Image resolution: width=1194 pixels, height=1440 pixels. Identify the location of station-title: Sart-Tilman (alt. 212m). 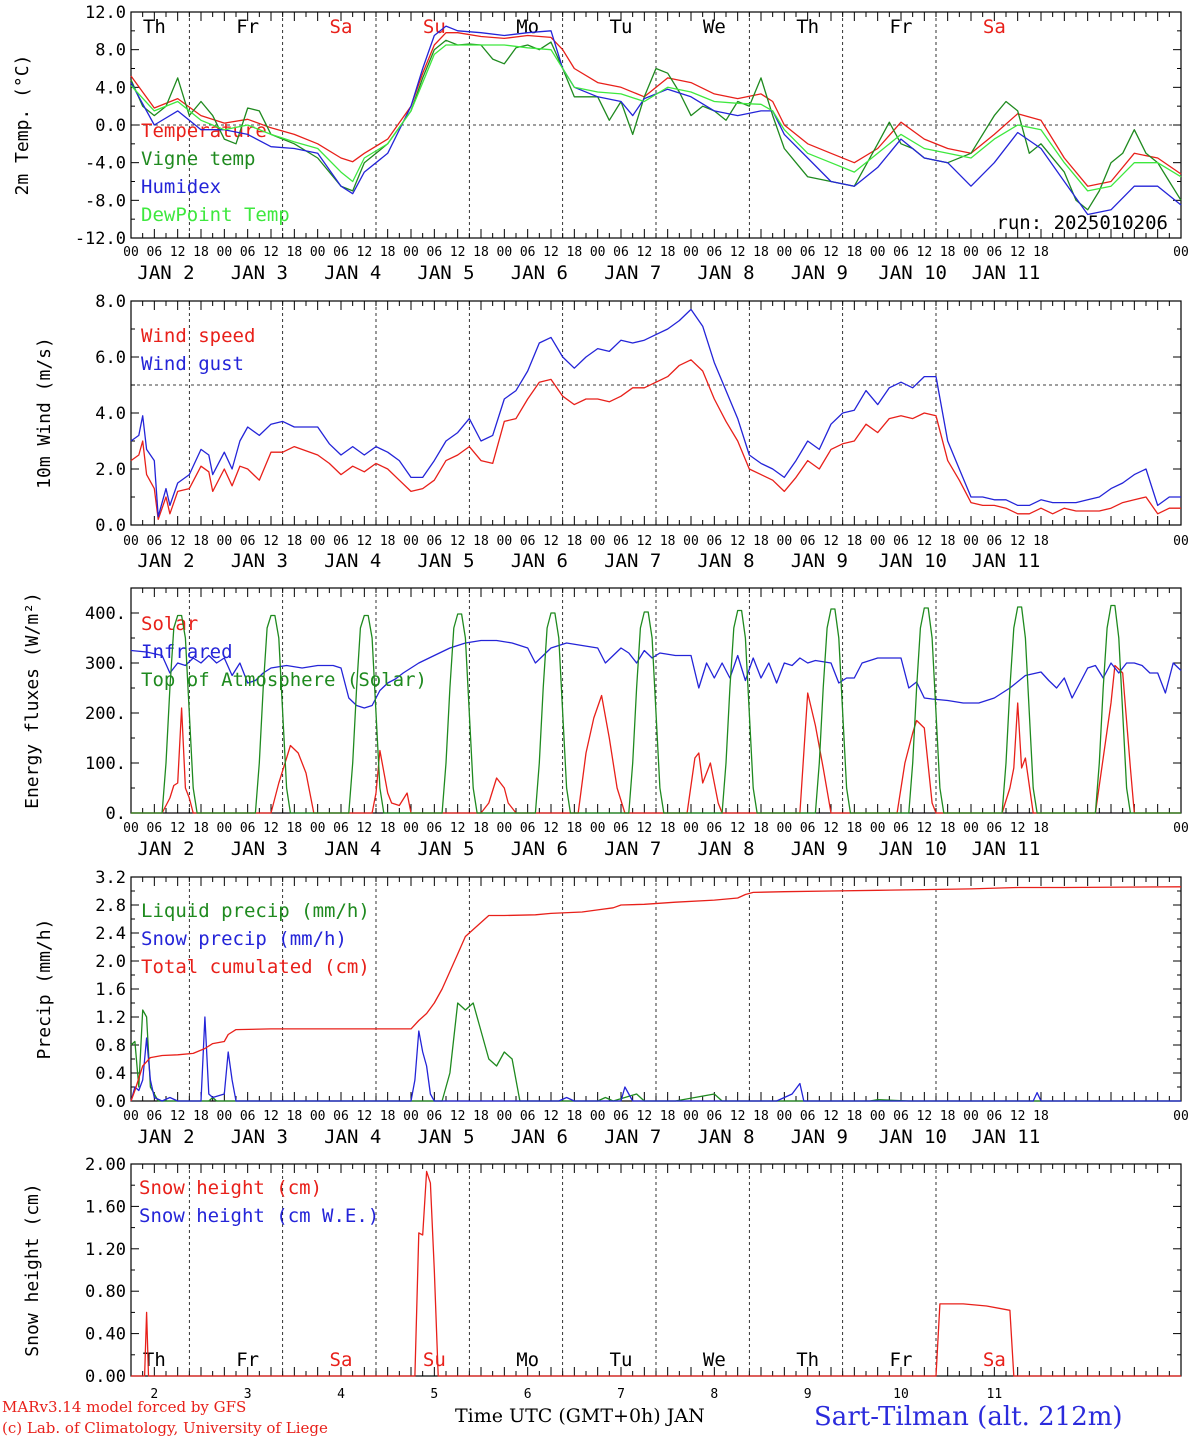
(968, 1417).